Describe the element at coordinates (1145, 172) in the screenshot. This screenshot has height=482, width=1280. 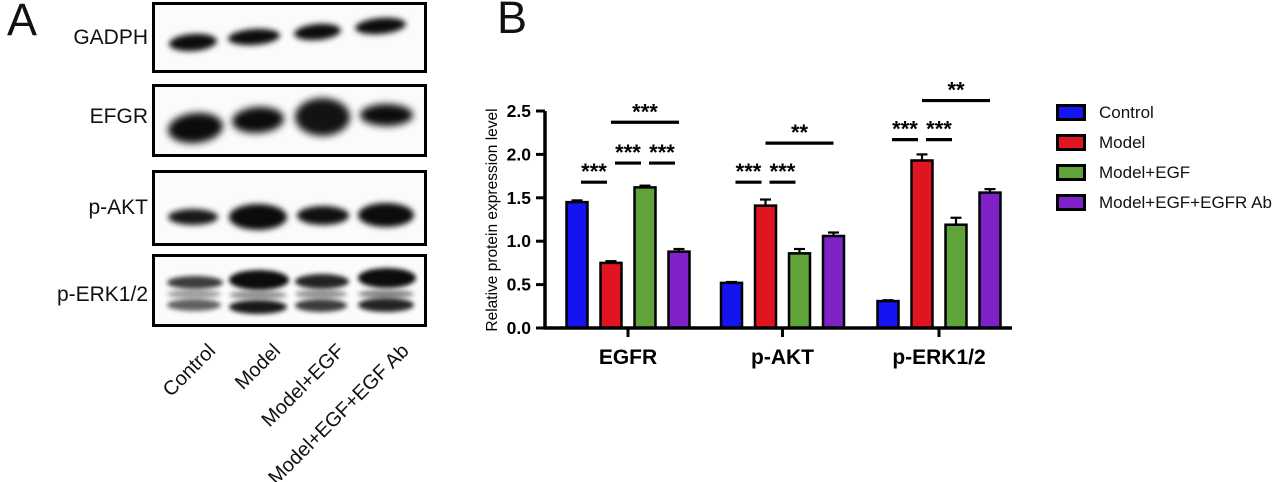
I see `legend-label: Model+EGF` at that location.